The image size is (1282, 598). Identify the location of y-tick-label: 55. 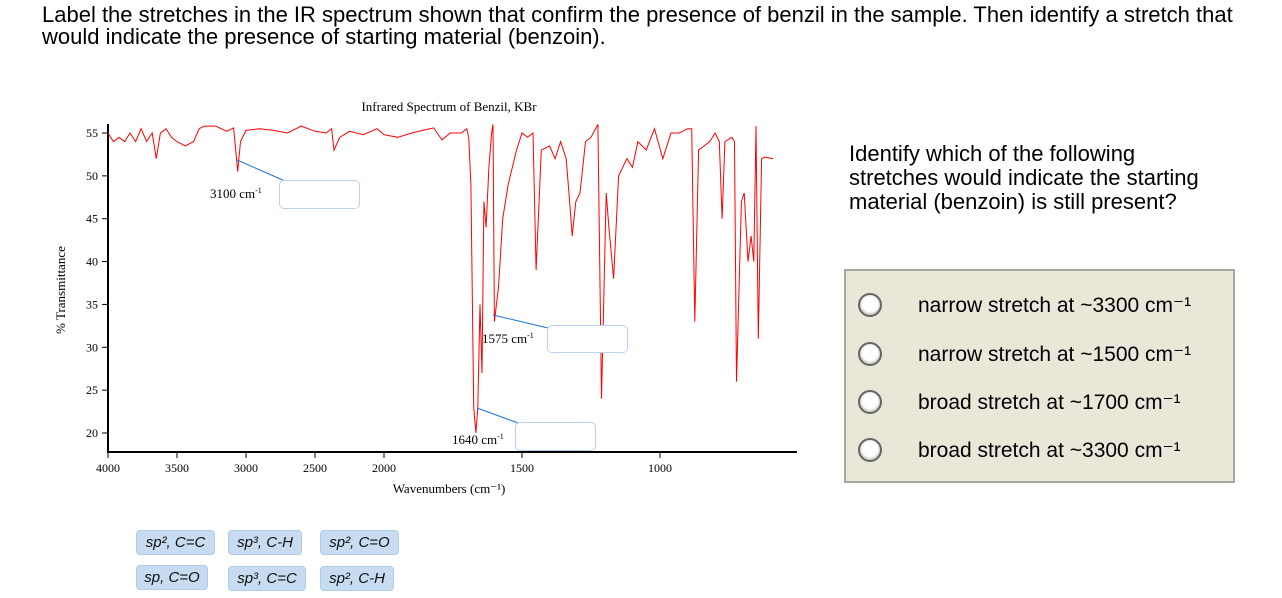
(92, 133).